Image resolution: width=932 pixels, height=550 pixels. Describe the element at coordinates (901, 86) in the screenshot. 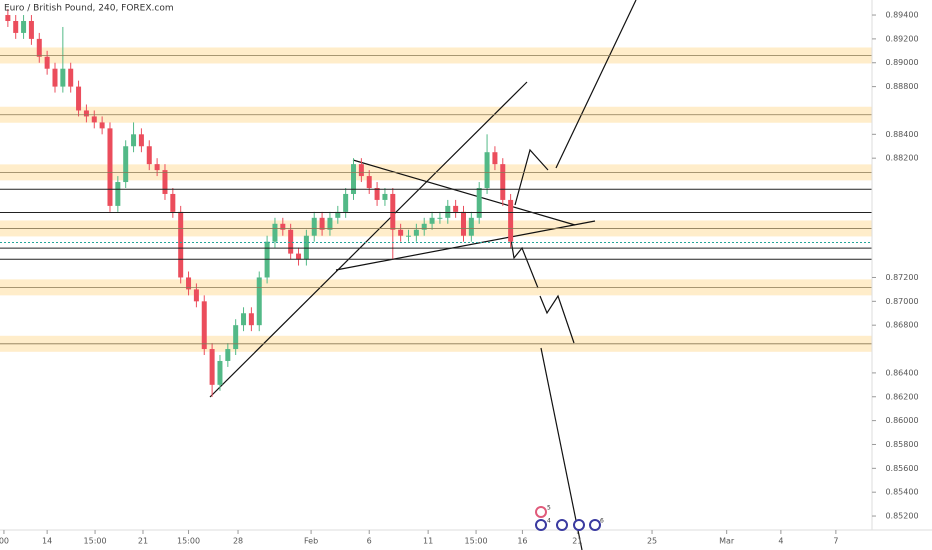

I see `y-tick-label: 0.88800` at that location.